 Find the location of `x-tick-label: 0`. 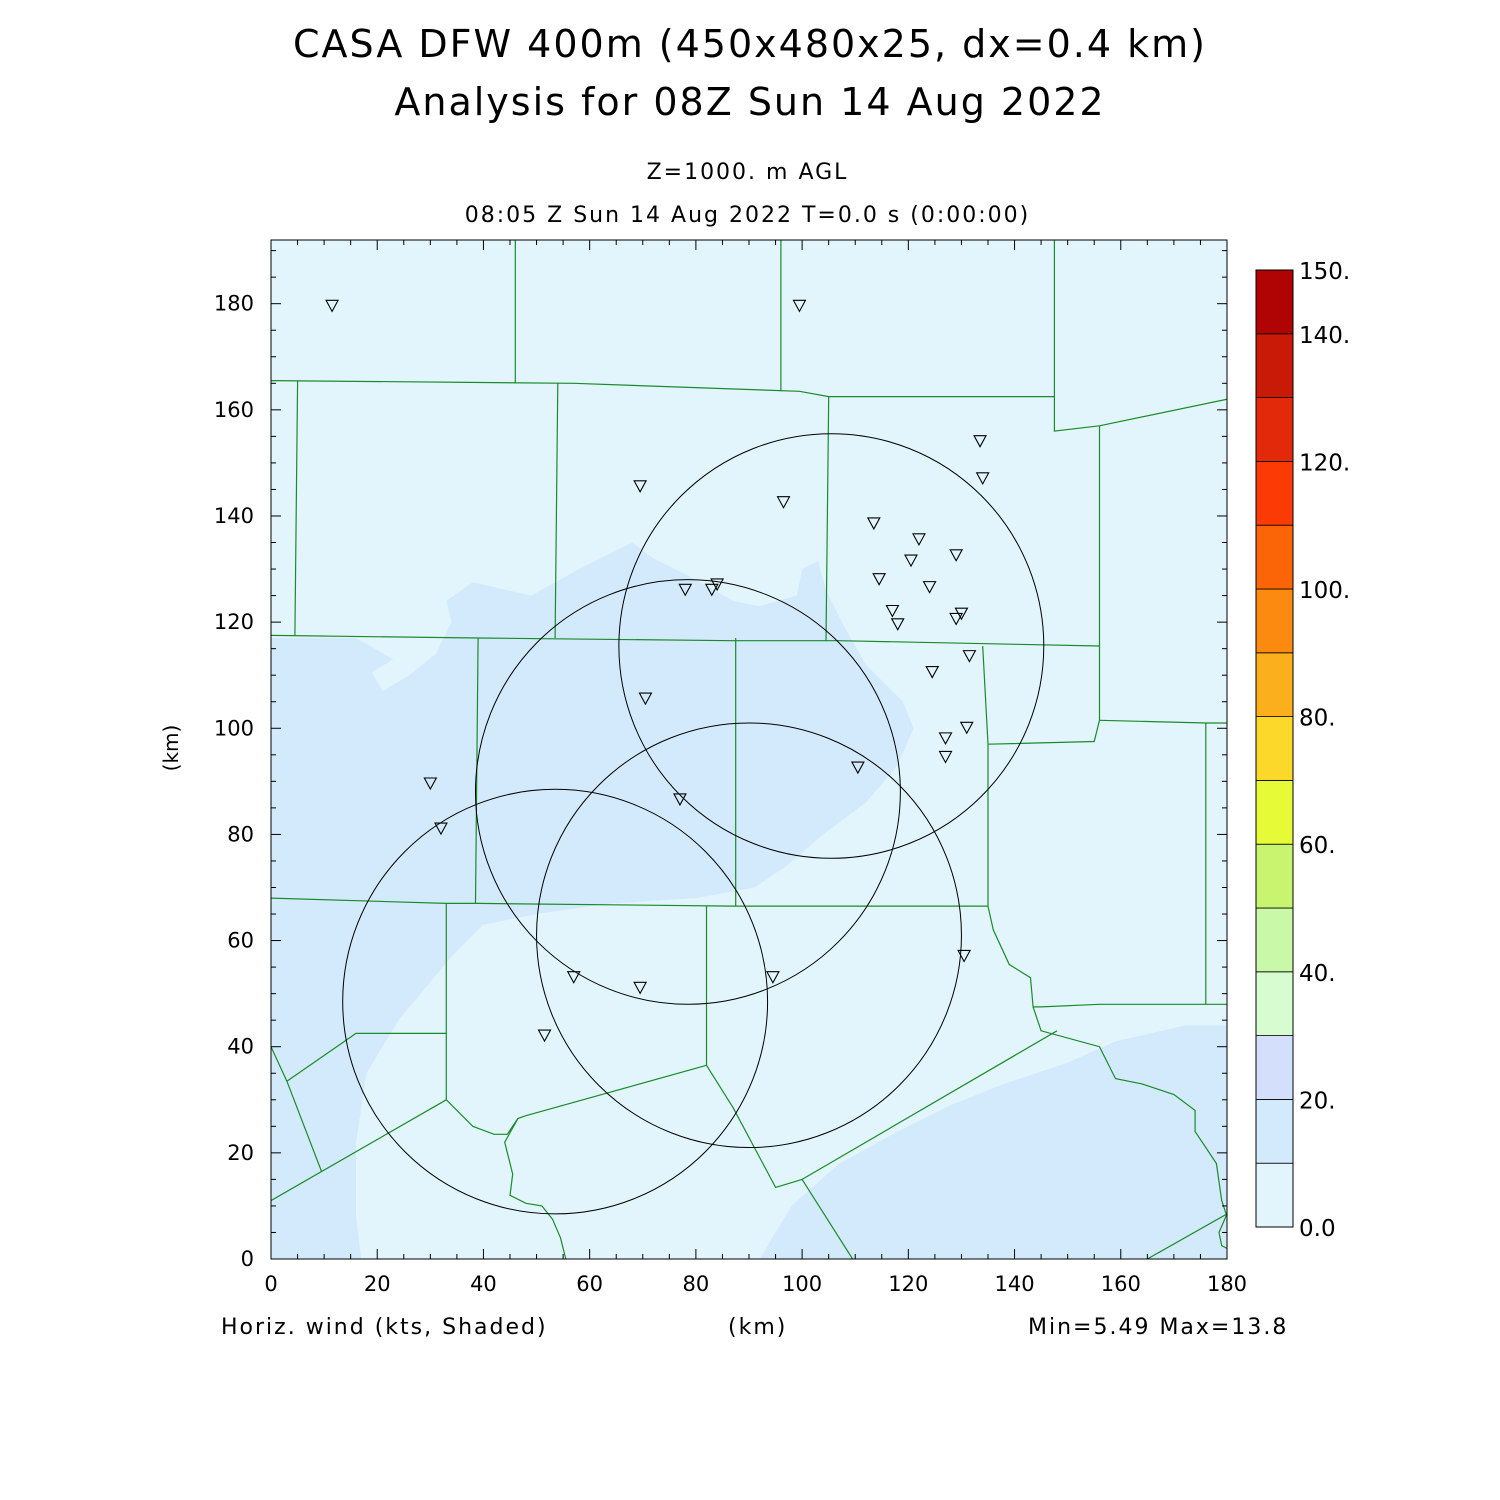

x-tick-label: 0 is located at coordinates (270, 1284).